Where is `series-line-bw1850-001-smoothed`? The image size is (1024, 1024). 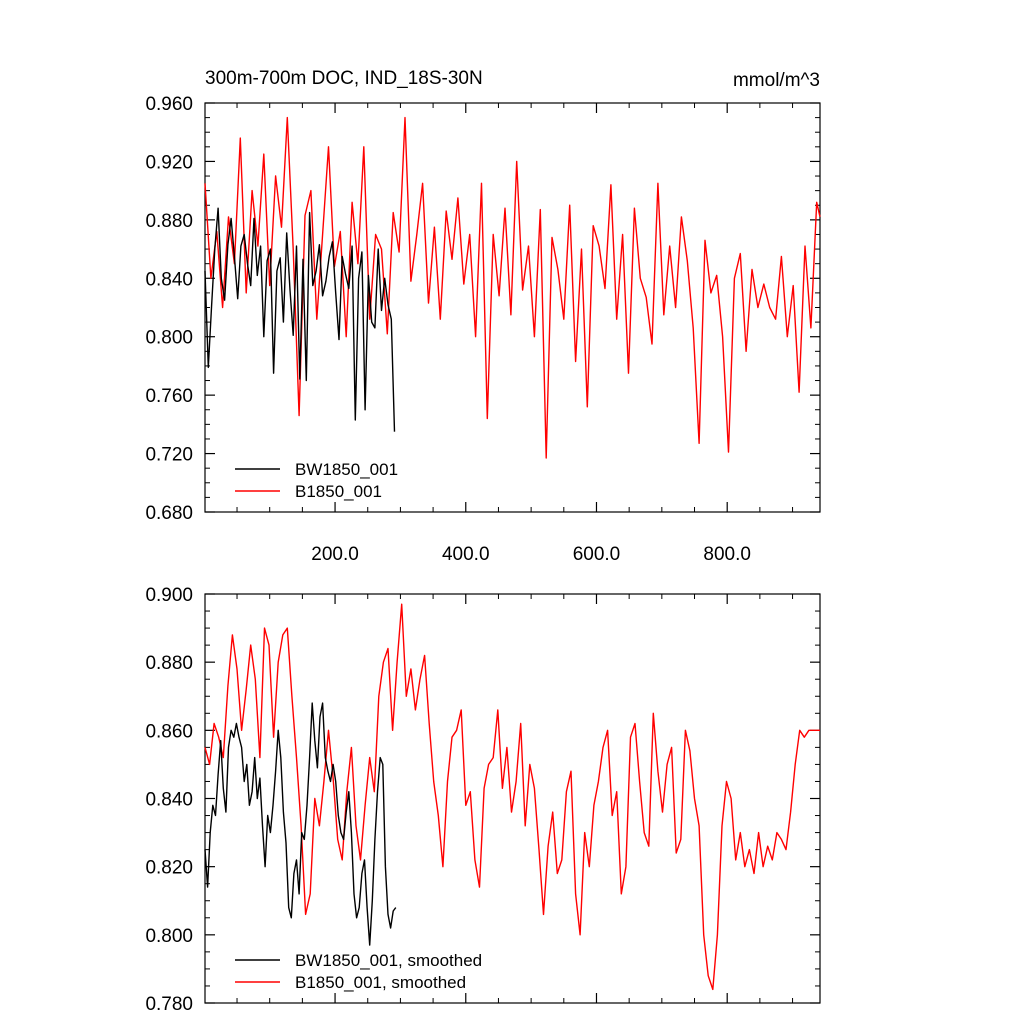
series-line-bw1850-001-smoothed is located at coordinates (300, 824).